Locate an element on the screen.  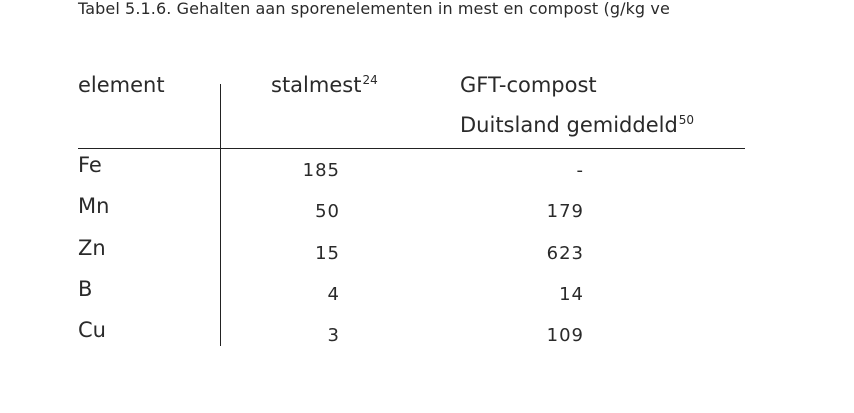
header-stalmest-footnote: 24 is located at coordinates (370, 80).